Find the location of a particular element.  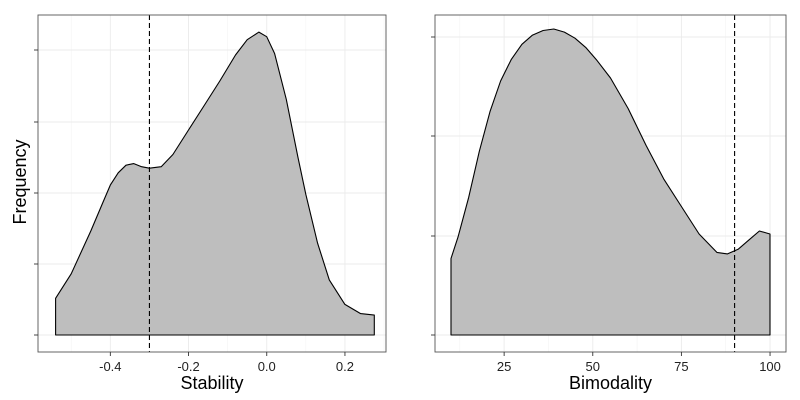

bimodality-x-tick-label: 50 is located at coordinates (593, 366).